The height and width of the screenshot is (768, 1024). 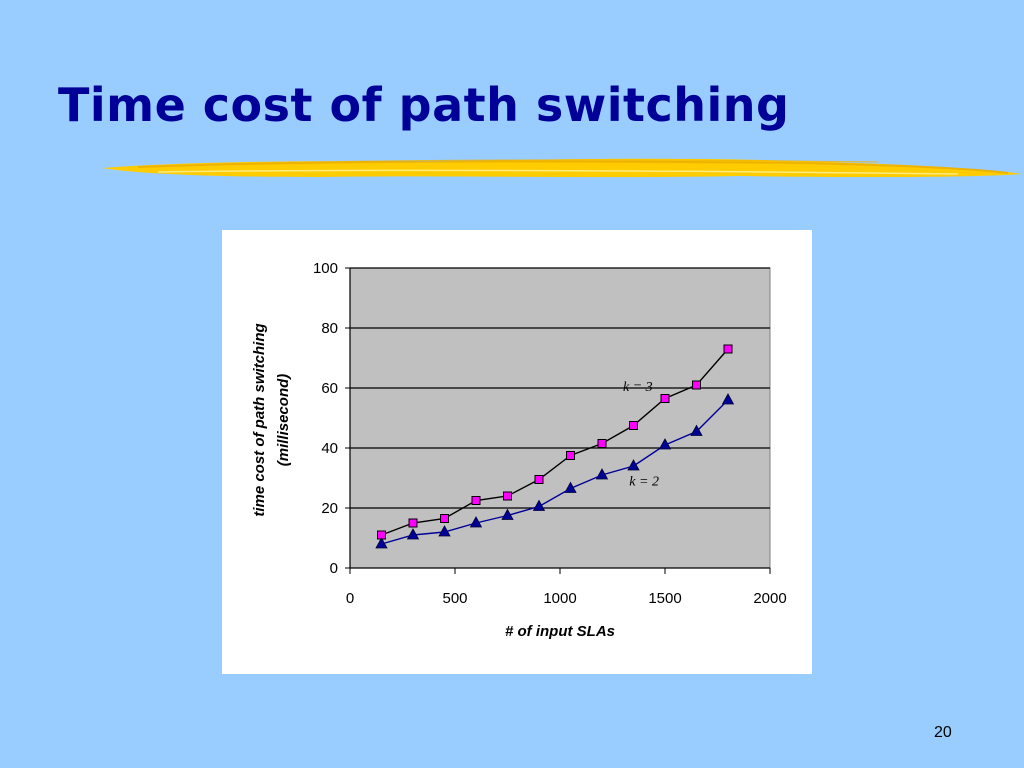 I want to click on x-tick-label-0: 0, so click(x=350, y=598).